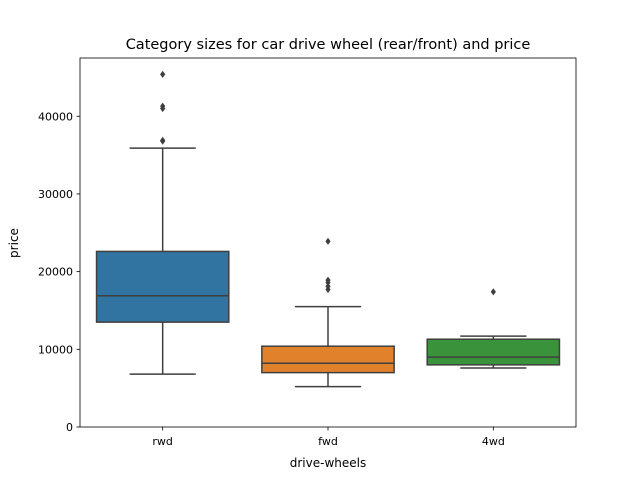 The image size is (640, 480). Describe the element at coordinates (162, 286) in the screenshot. I see `box-rwd` at that location.